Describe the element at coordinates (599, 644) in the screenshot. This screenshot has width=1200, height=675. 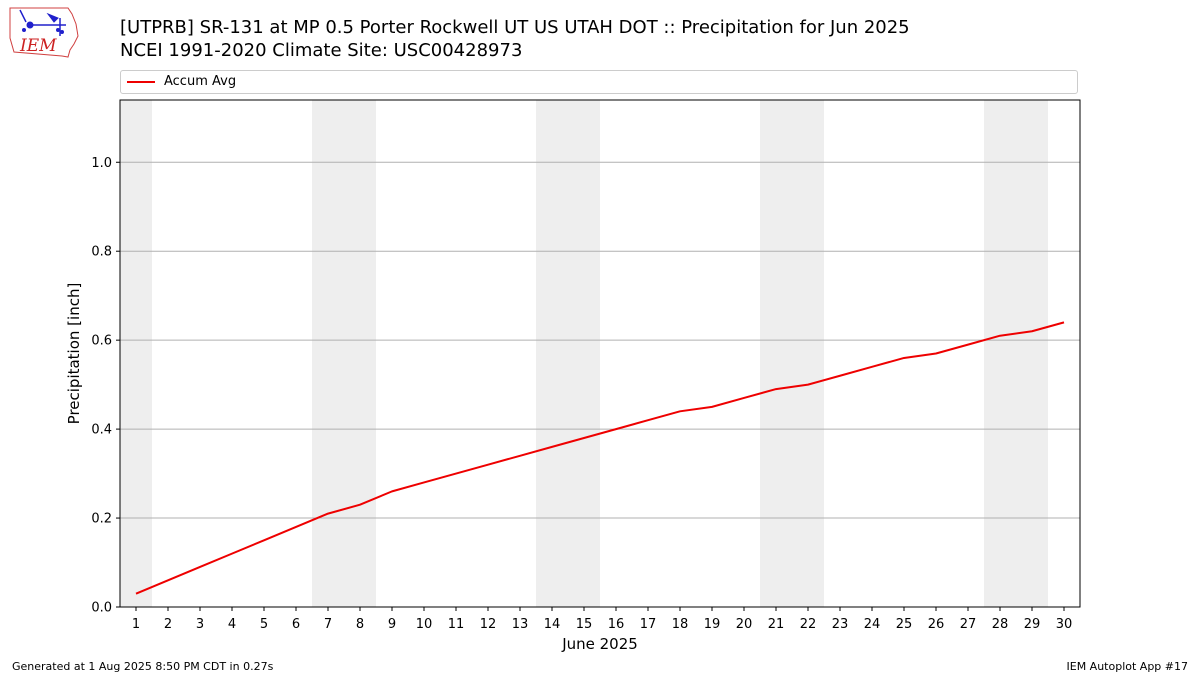
I see `x-axis-label: June 2025` at that location.